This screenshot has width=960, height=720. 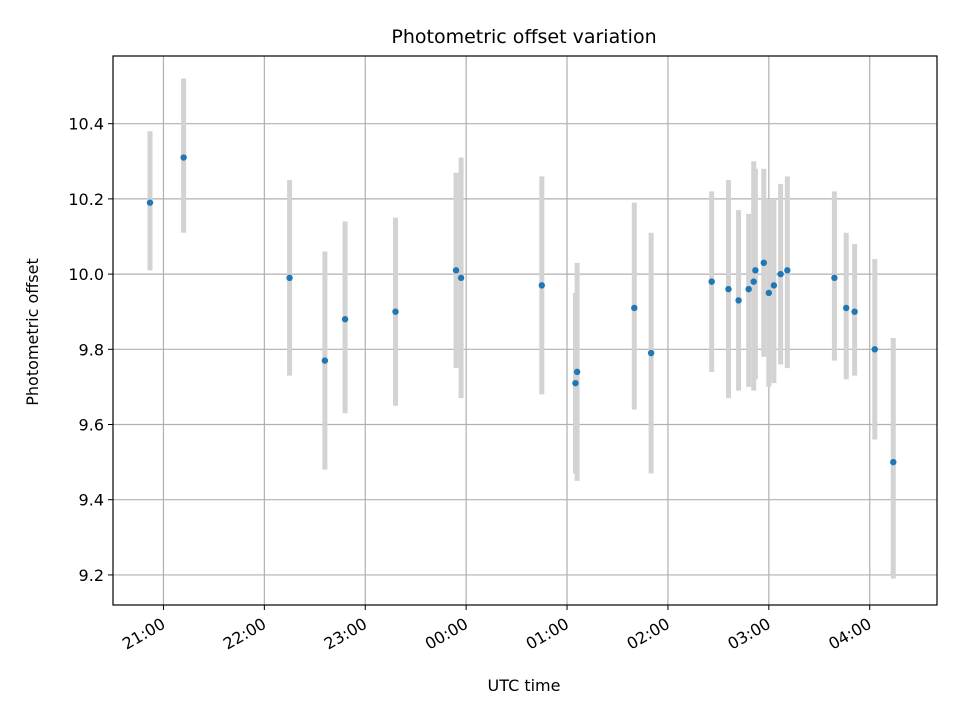 What do you see at coordinates (86, 199) in the screenshot?
I see `y-tick-label: 10.2` at bounding box center [86, 199].